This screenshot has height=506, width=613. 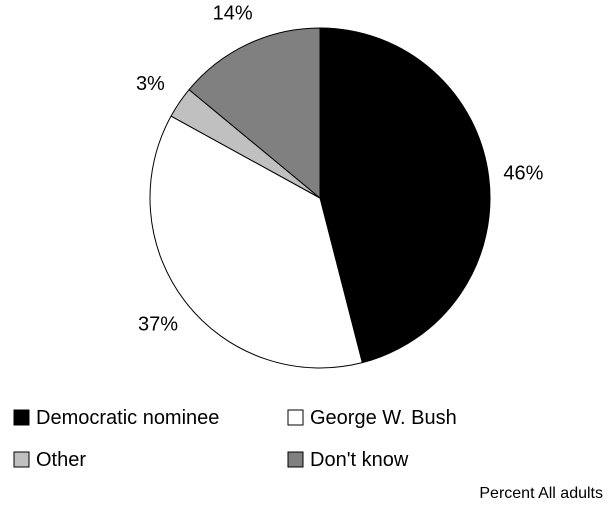 I want to click on legend-item-other: Other, so click(x=49, y=460).